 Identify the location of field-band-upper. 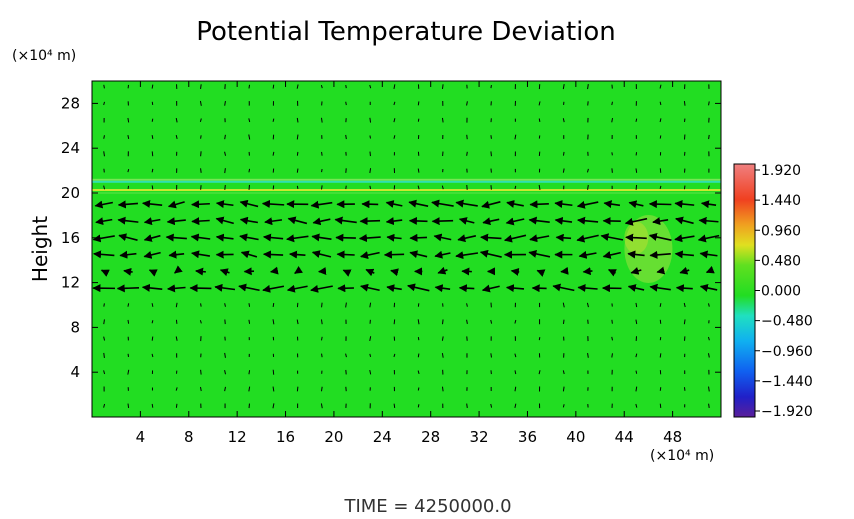
(406, 179).